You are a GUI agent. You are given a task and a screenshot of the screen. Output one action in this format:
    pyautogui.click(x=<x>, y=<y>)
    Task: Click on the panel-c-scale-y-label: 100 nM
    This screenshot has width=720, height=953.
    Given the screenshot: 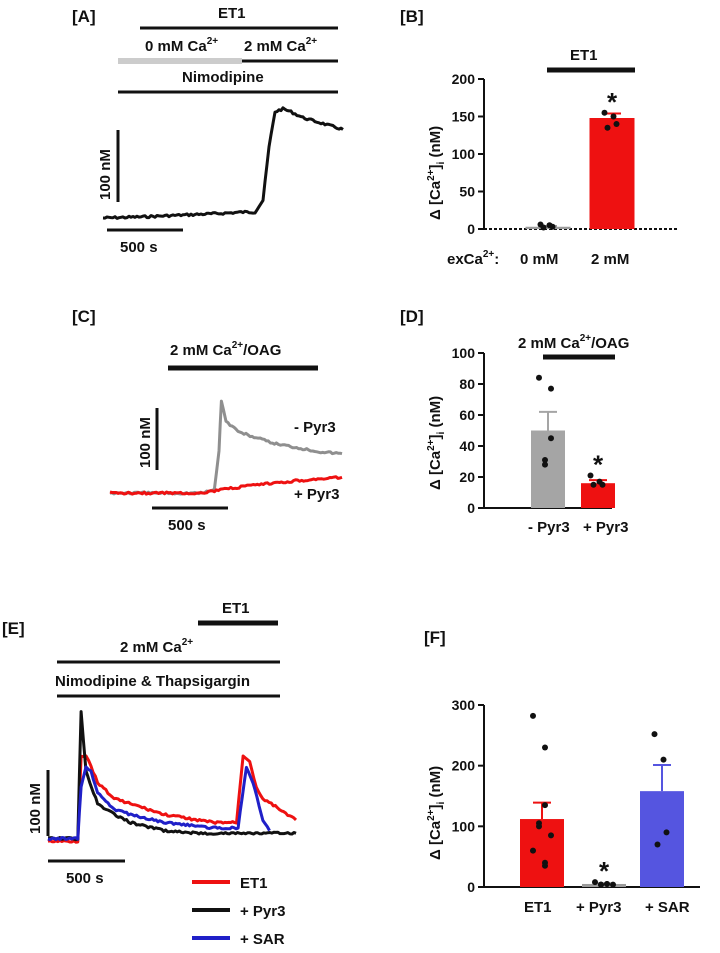 What is the action you would take?
    pyautogui.click(x=145, y=442)
    